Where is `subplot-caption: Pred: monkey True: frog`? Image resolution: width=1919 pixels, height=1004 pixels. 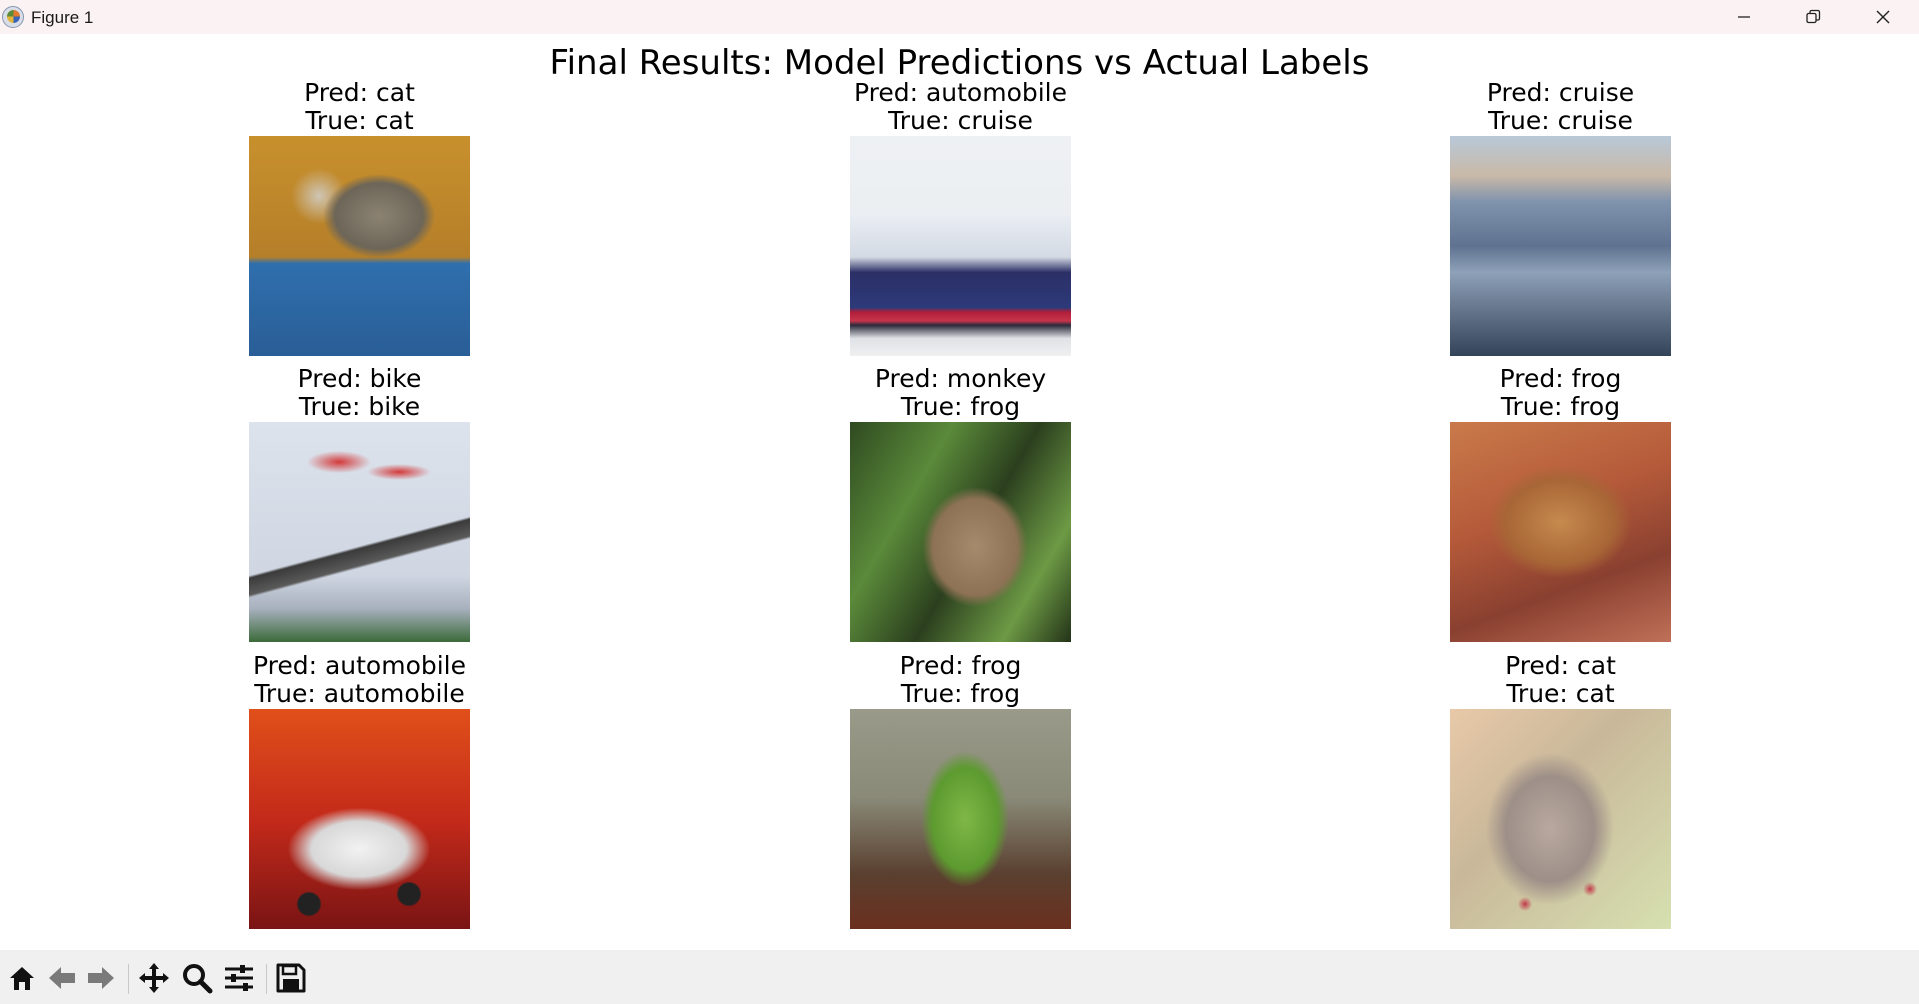
subplot-caption: Pred: monkey True: frog is located at coordinates (960, 393).